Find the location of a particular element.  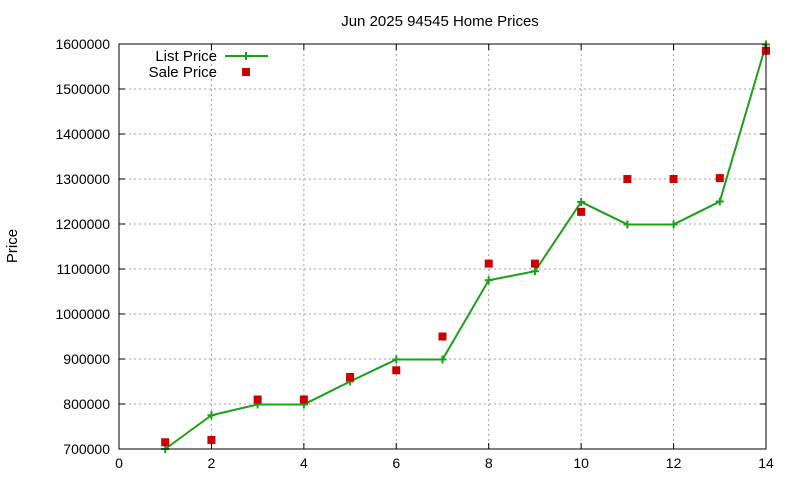

legend-label: List Price is located at coordinates (186, 56).